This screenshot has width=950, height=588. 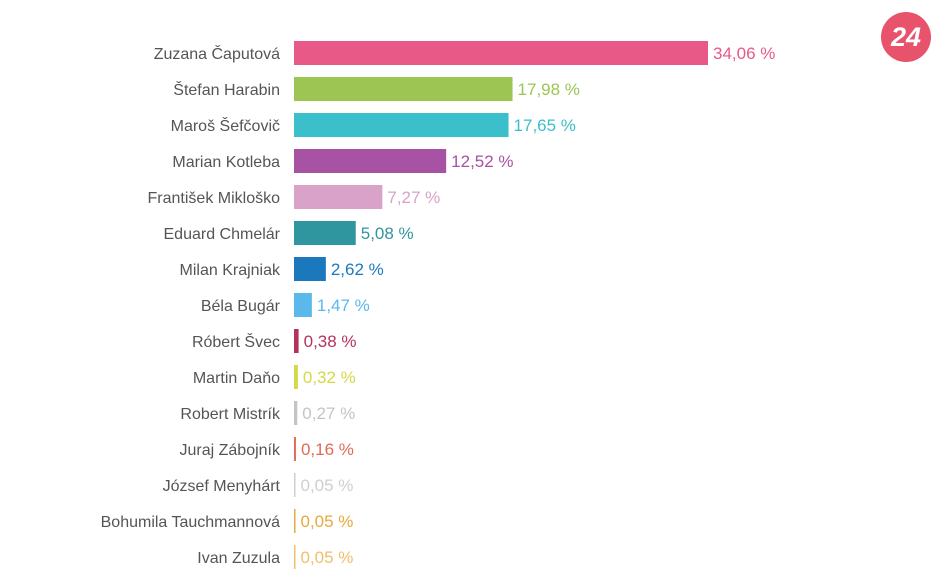 I want to click on value-label: 12,52 %, so click(x=482, y=161).